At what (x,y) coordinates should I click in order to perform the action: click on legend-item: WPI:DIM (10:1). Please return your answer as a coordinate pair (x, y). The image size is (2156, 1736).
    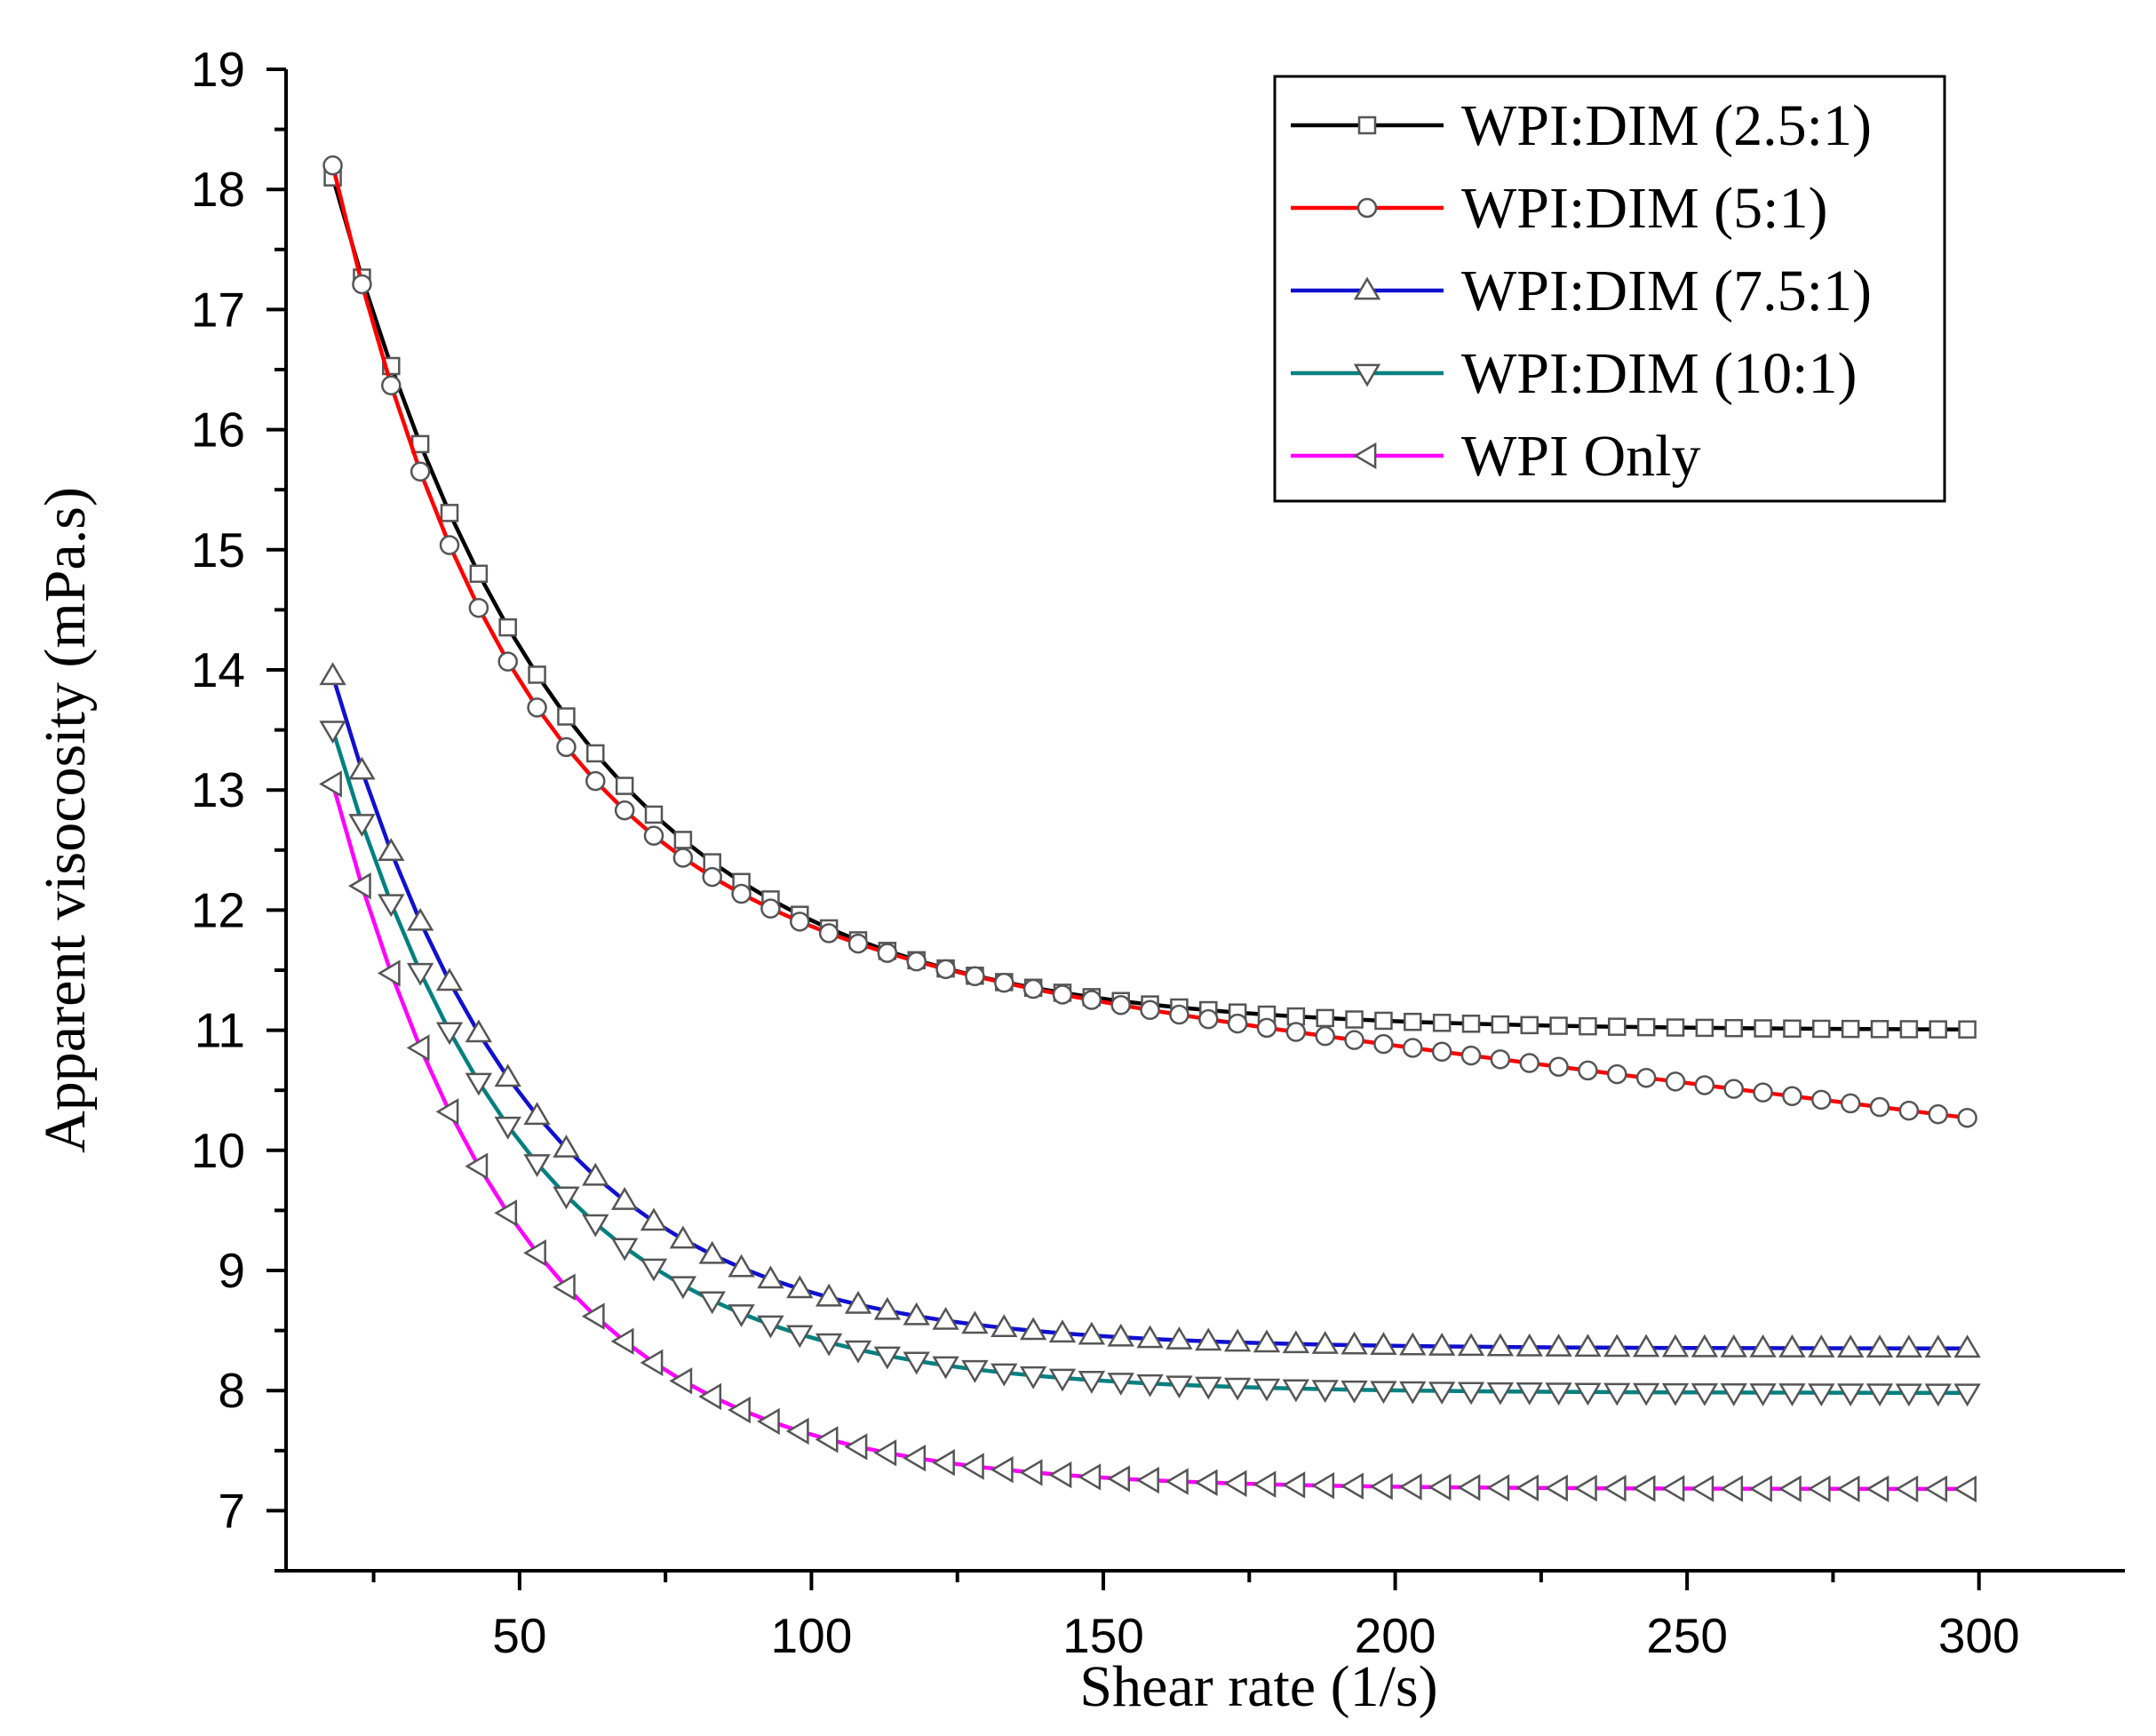
    Looking at the image, I should click on (1574, 373).